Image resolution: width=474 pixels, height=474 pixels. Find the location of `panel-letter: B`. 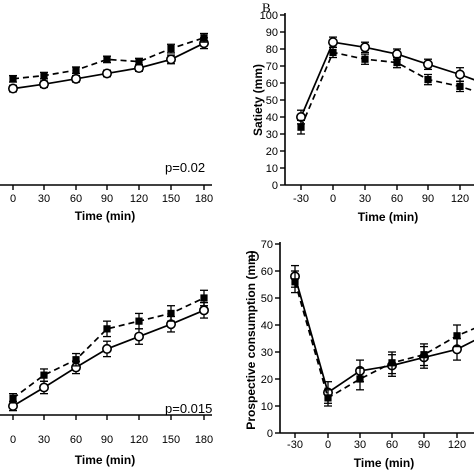

panel-letter: B is located at coordinates (266, 7).